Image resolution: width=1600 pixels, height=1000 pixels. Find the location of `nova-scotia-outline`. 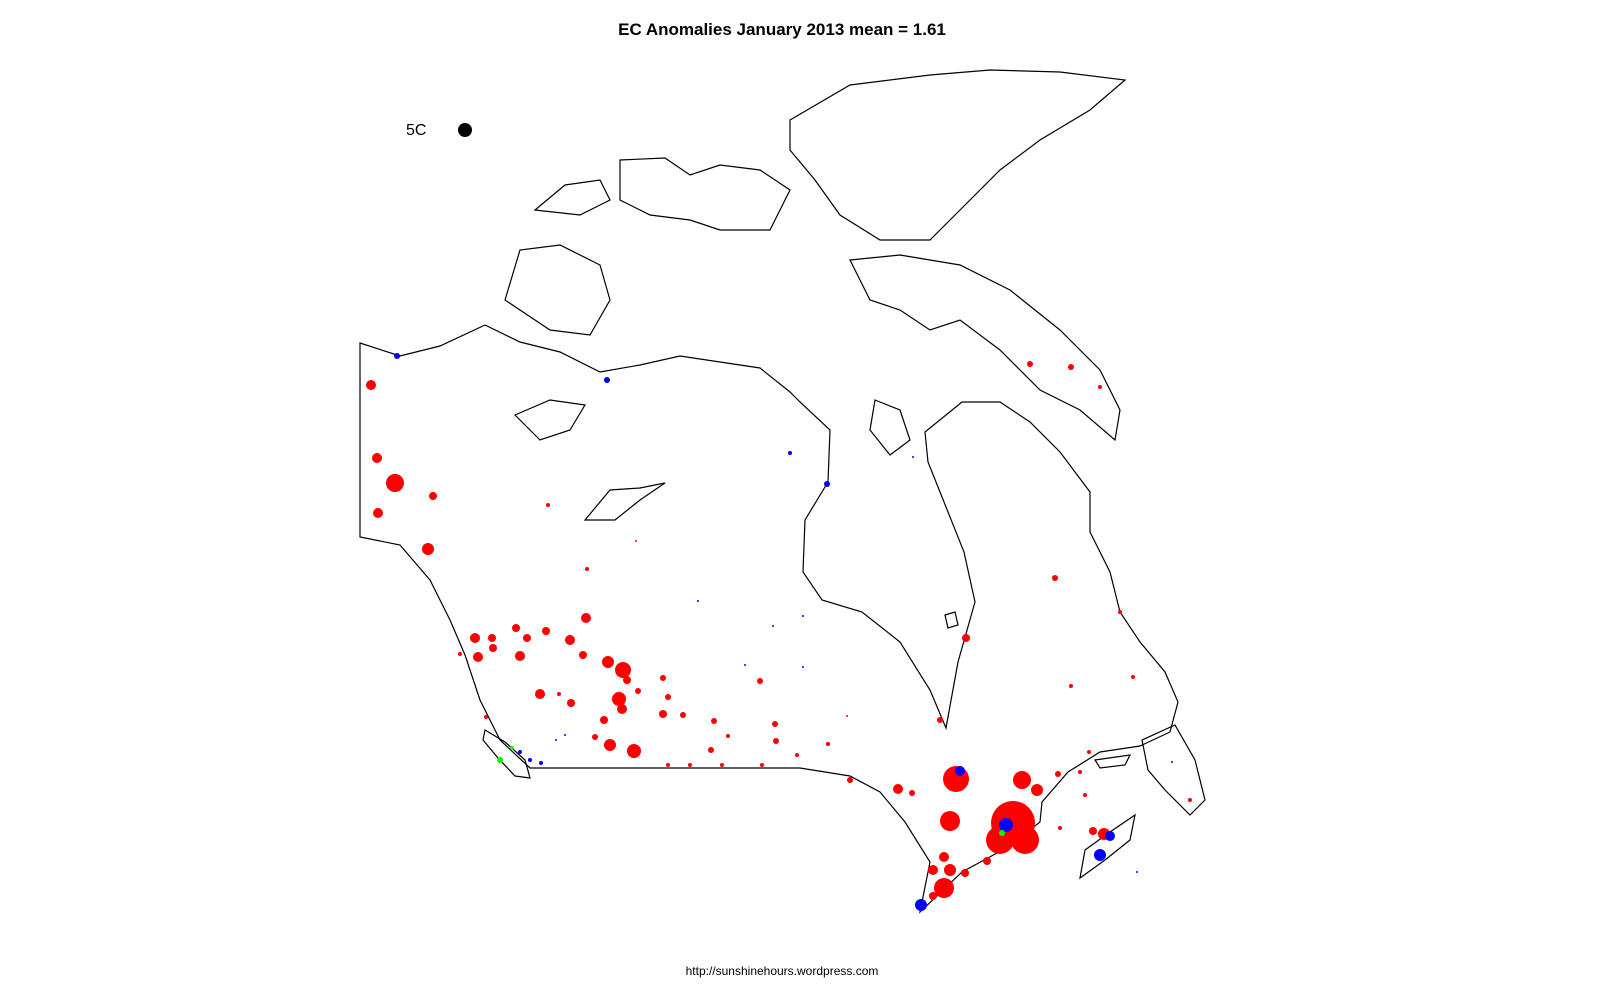

nova-scotia-outline is located at coordinates (1107, 846).